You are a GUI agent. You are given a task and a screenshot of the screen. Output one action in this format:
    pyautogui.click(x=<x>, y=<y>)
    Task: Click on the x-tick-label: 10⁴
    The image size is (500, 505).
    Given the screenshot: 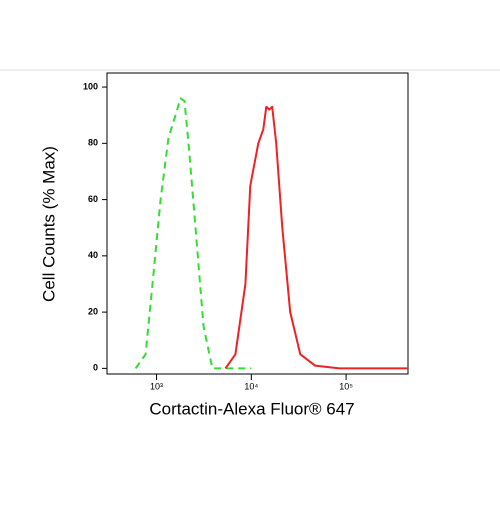 What is the action you would take?
    pyautogui.click(x=251, y=386)
    